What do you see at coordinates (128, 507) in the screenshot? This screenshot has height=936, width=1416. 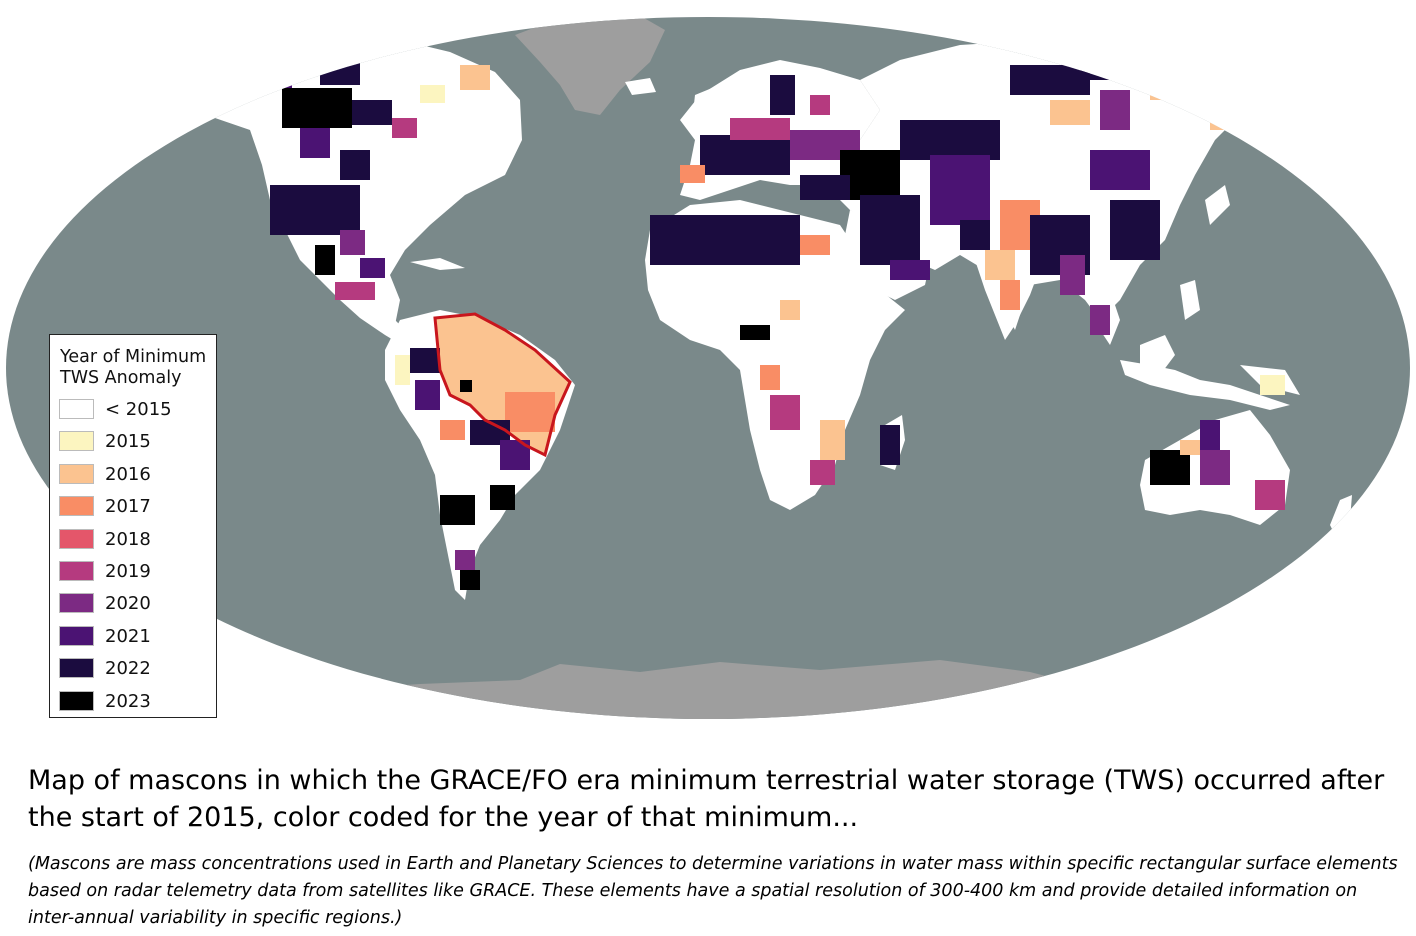 I see `legend-label: 2017` at bounding box center [128, 507].